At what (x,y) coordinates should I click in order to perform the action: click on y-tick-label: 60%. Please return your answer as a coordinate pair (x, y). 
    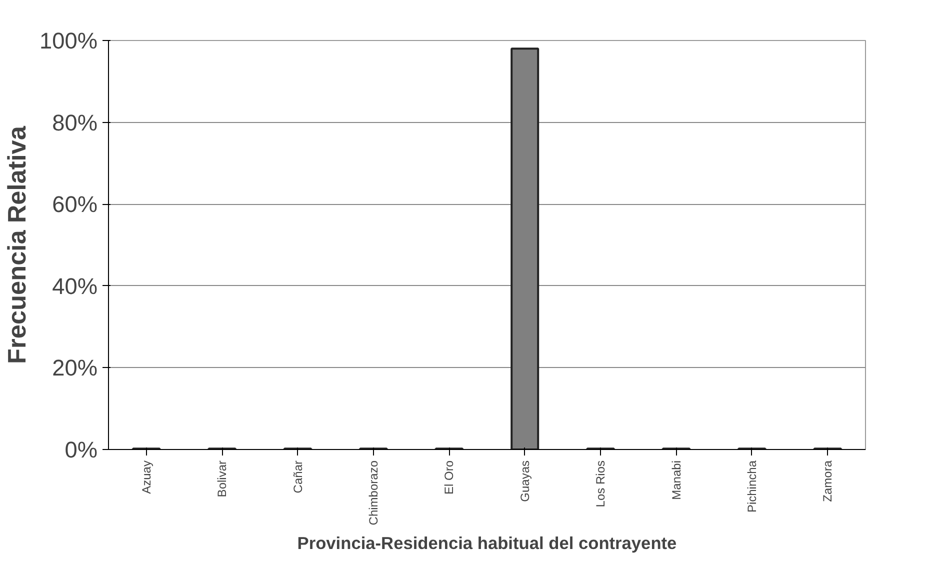
    Looking at the image, I should click on (75, 204).